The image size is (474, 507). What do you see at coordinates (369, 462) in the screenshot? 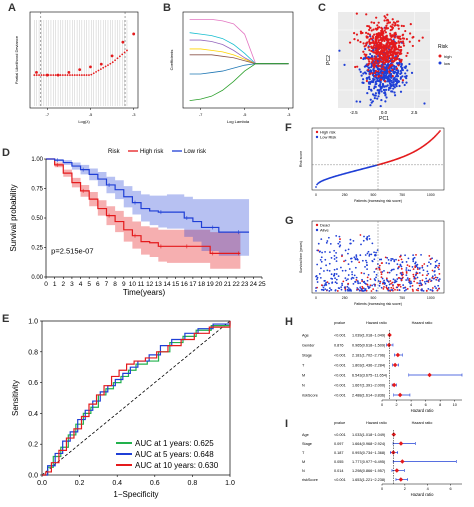
I see `row-hr-text: 1.777(0.977~6.495)` at bounding box center [369, 462].